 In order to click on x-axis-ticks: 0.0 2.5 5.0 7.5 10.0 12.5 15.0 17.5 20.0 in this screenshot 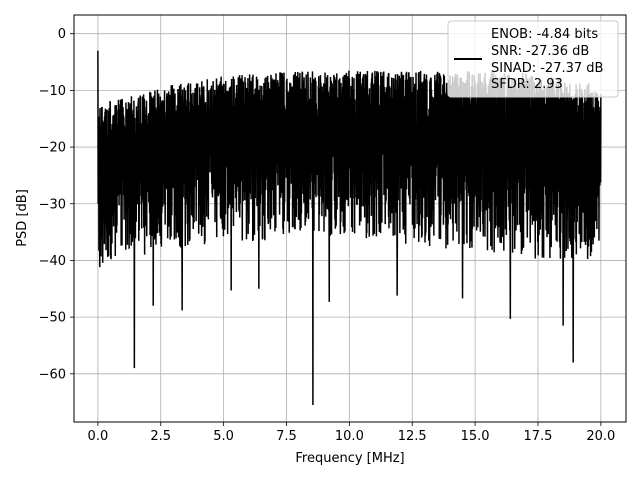, I will do `click(351, 433)`.